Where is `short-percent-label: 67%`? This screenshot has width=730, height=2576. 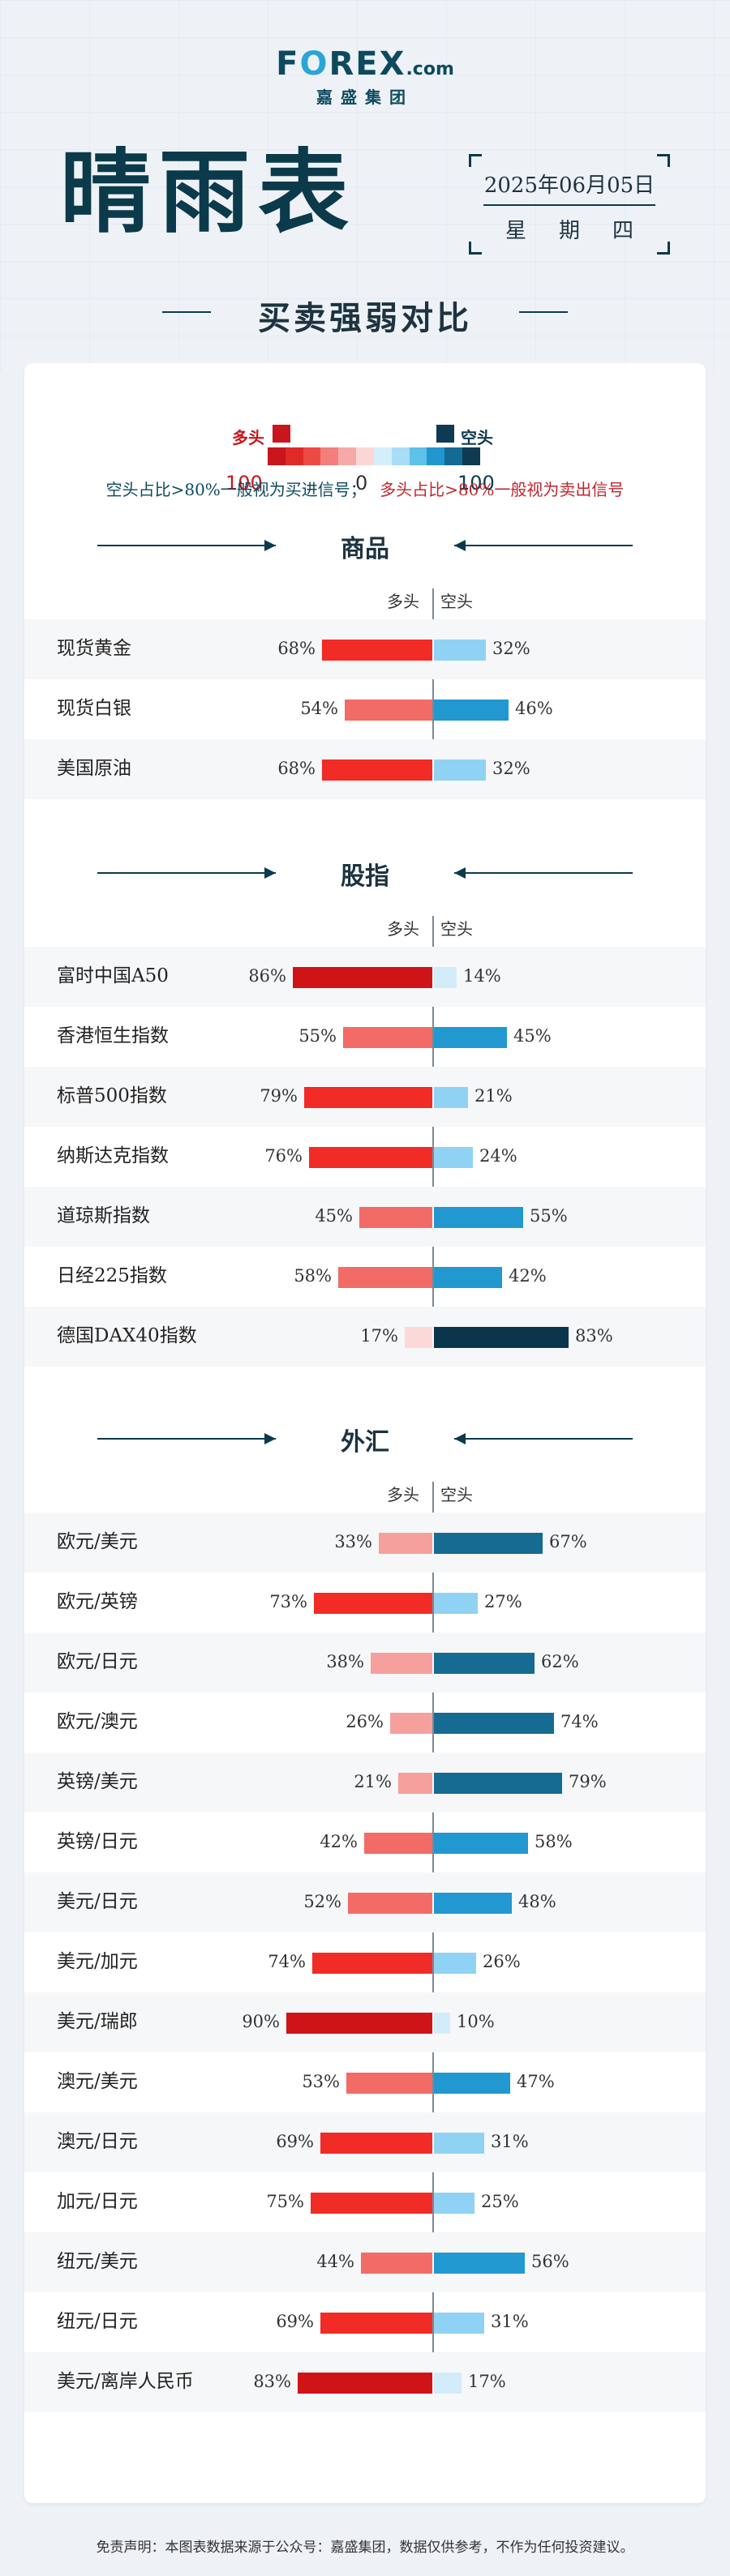 short-percent-label: 67% is located at coordinates (568, 1541).